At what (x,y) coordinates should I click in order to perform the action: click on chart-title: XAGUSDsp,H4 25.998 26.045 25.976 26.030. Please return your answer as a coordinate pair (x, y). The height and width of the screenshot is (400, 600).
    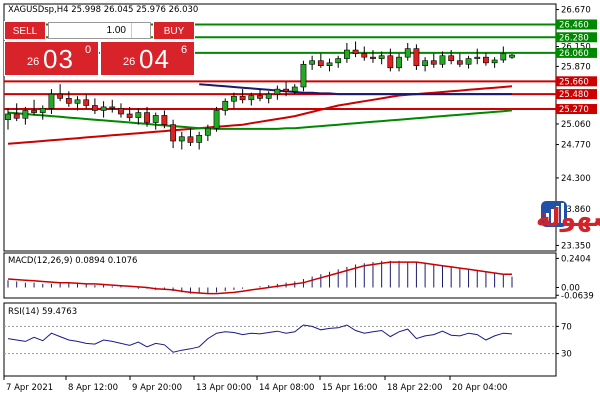
    Looking at the image, I should click on (103, 10).